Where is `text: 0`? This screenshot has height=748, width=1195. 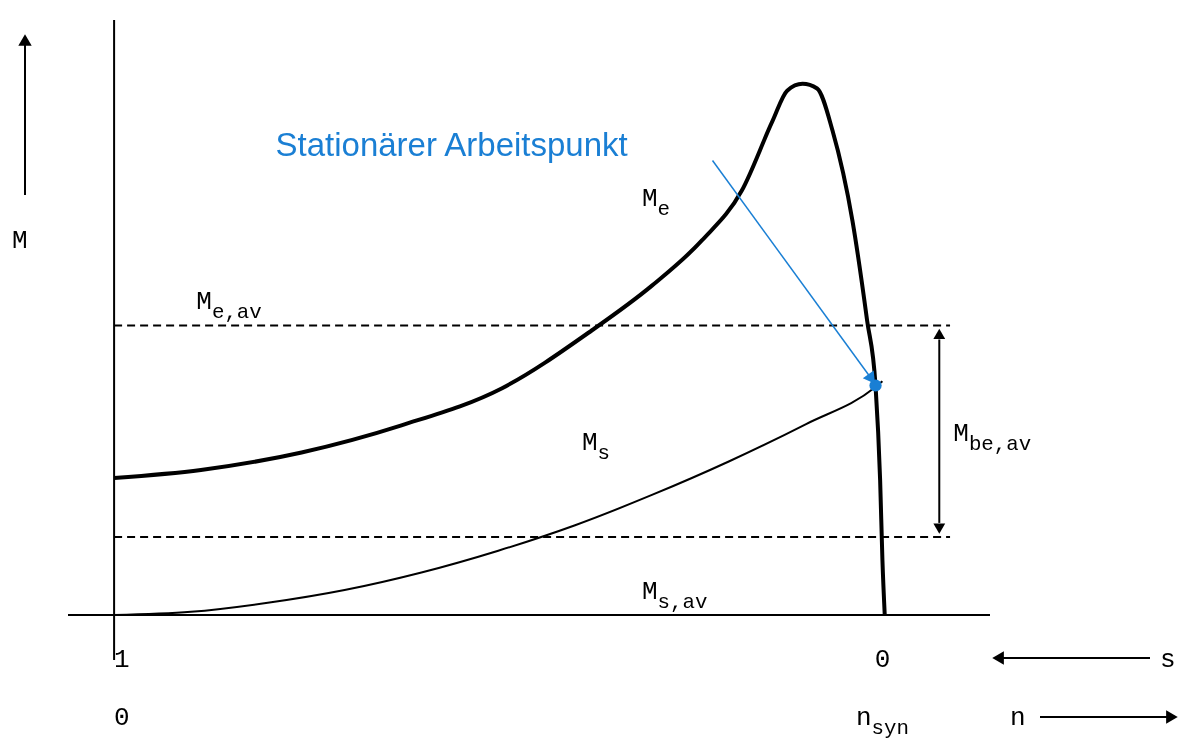
text: 0 is located at coordinates (122, 718).